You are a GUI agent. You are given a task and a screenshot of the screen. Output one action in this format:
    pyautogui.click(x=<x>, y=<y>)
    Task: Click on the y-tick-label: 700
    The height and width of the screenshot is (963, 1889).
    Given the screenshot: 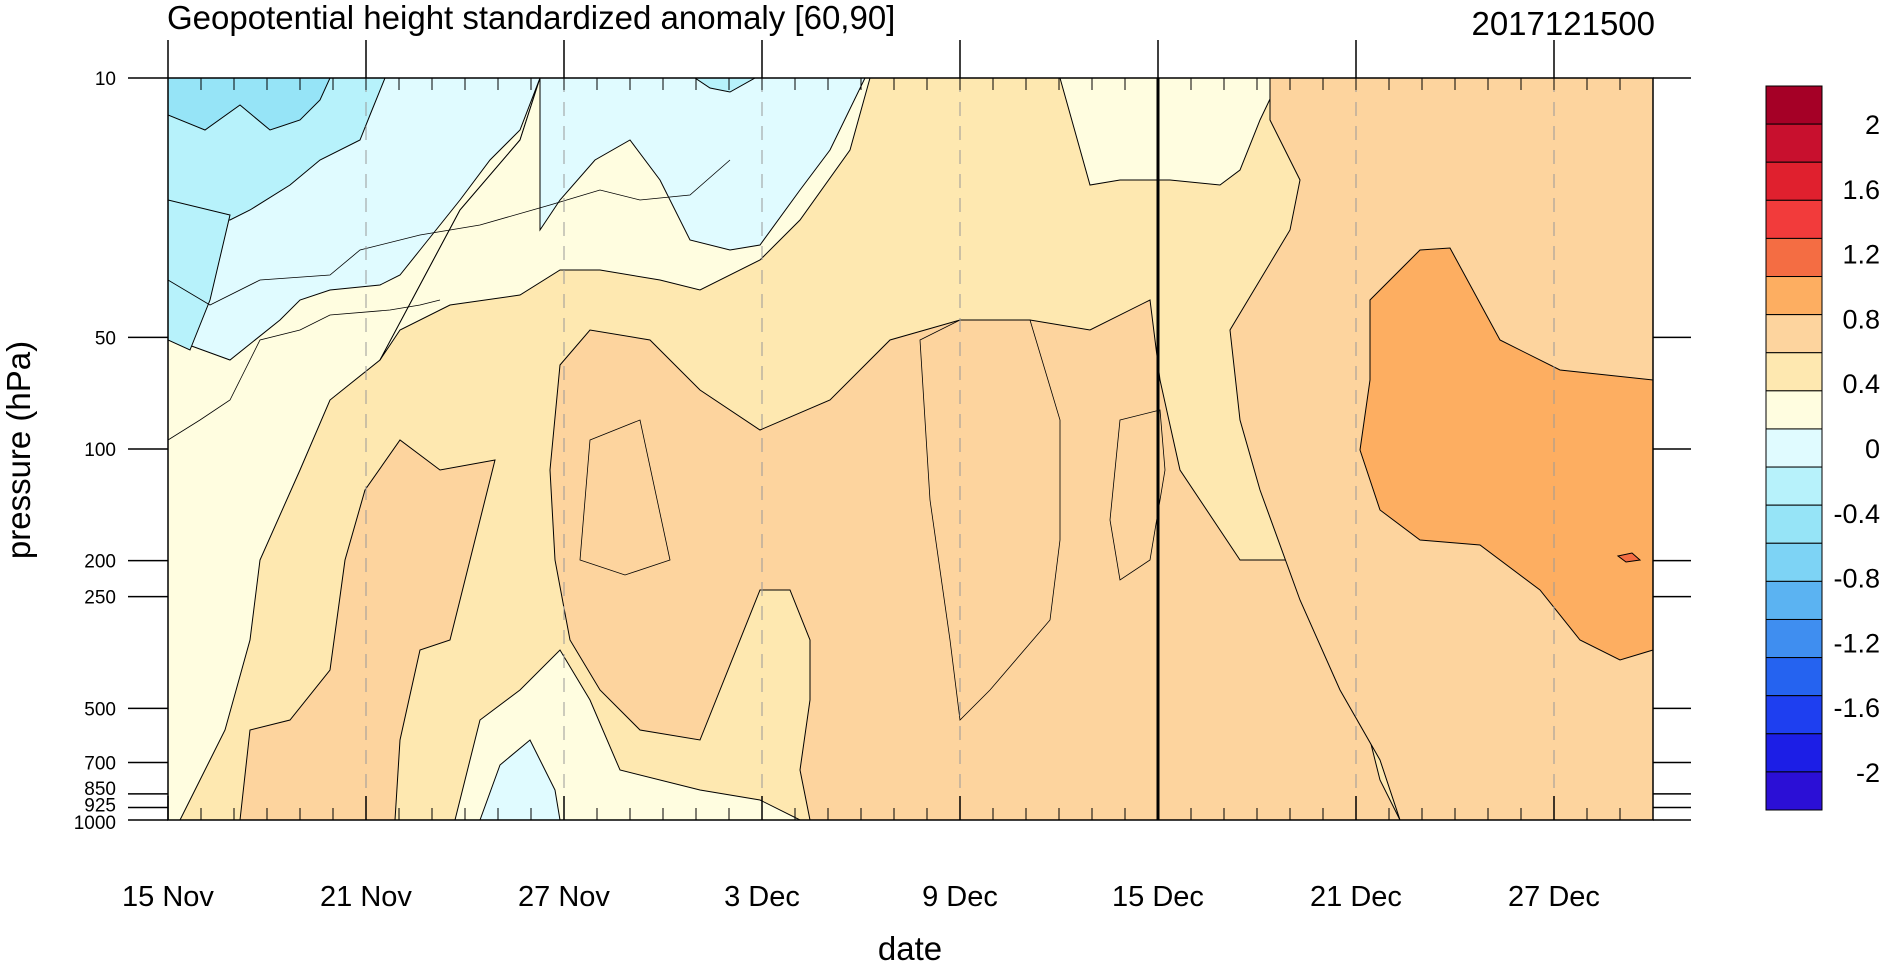 What is the action you would take?
    pyautogui.click(x=100, y=764)
    